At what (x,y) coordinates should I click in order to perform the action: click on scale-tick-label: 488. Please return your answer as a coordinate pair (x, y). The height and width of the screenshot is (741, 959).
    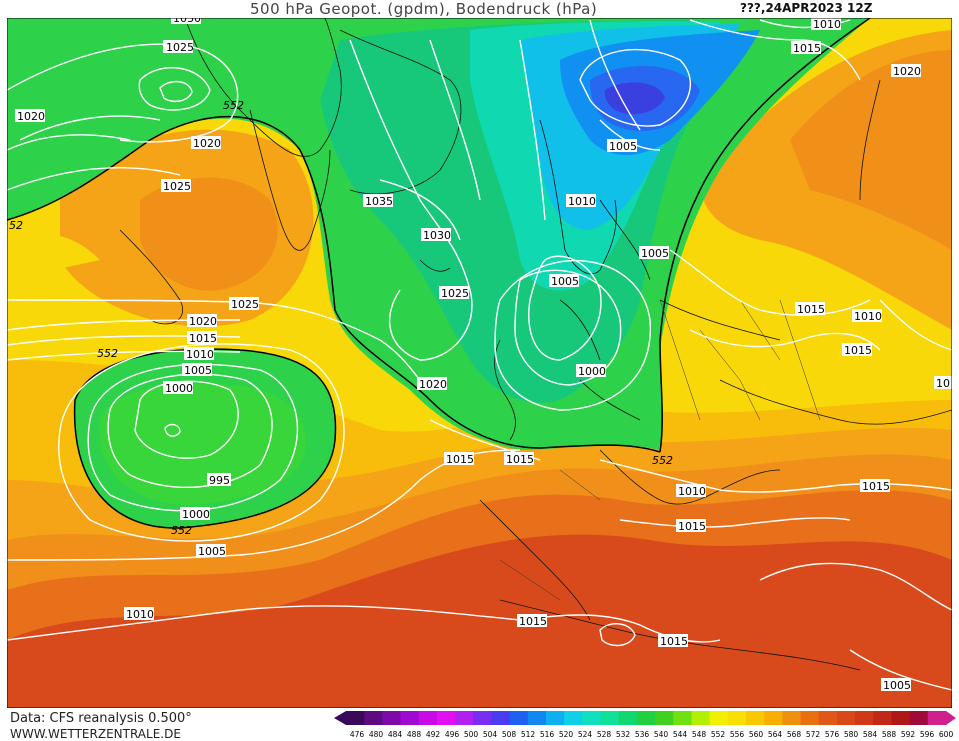
    Looking at the image, I should click on (414, 734).